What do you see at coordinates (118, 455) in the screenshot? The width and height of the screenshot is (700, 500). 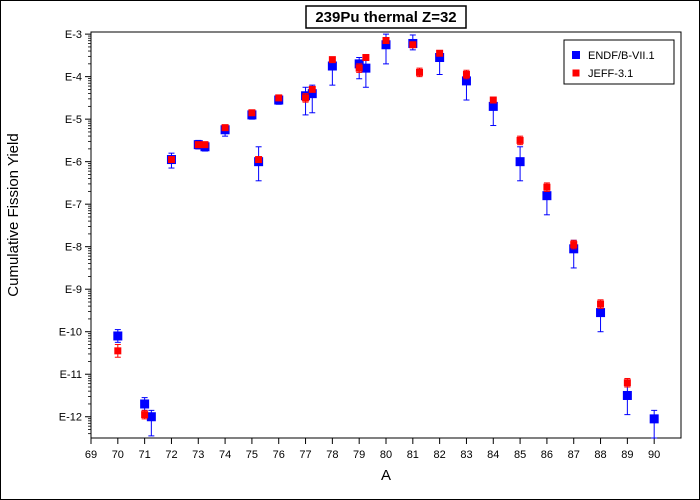 I see `x-tick-label: 70` at bounding box center [118, 455].